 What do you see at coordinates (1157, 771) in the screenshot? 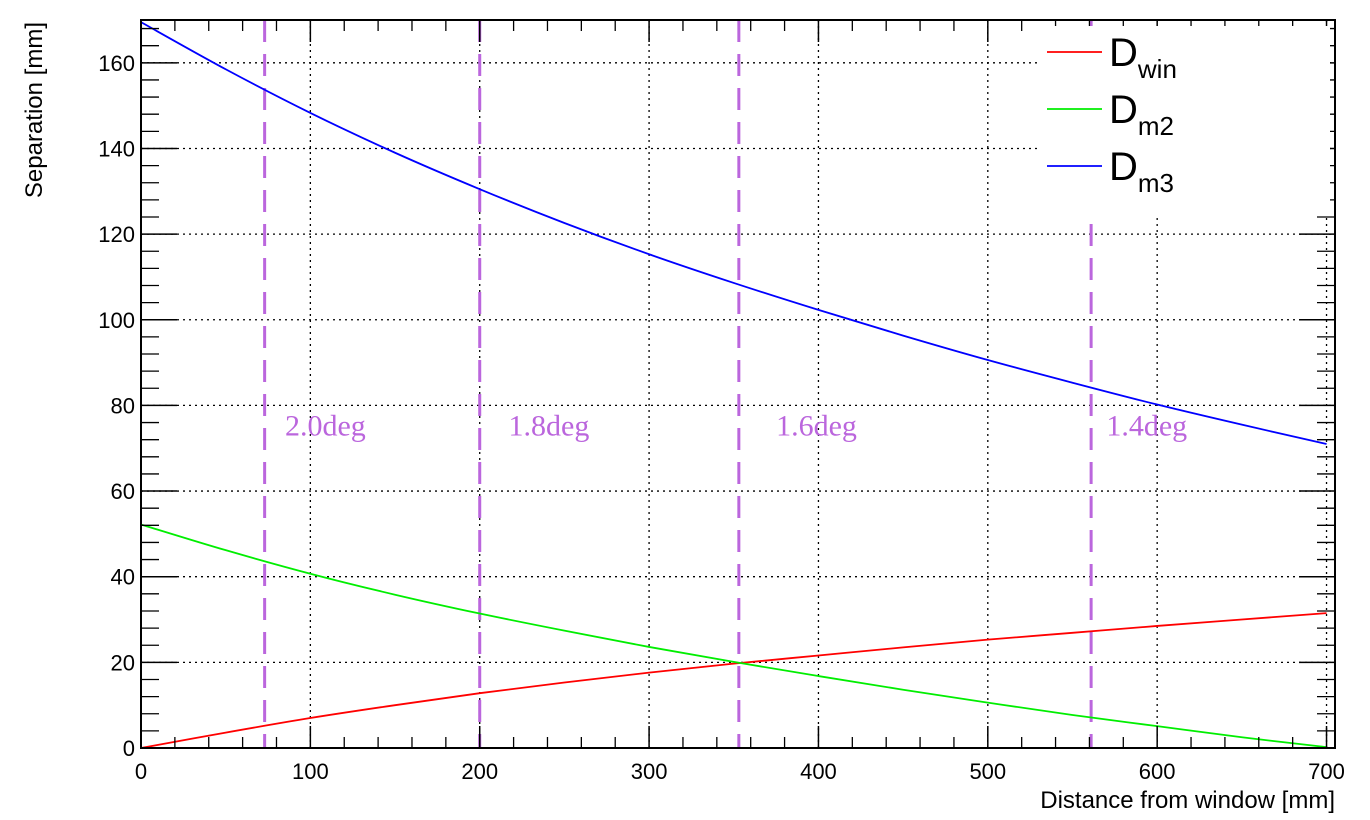
I see `x-tick-label: 600` at bounding box center [1157, 771].